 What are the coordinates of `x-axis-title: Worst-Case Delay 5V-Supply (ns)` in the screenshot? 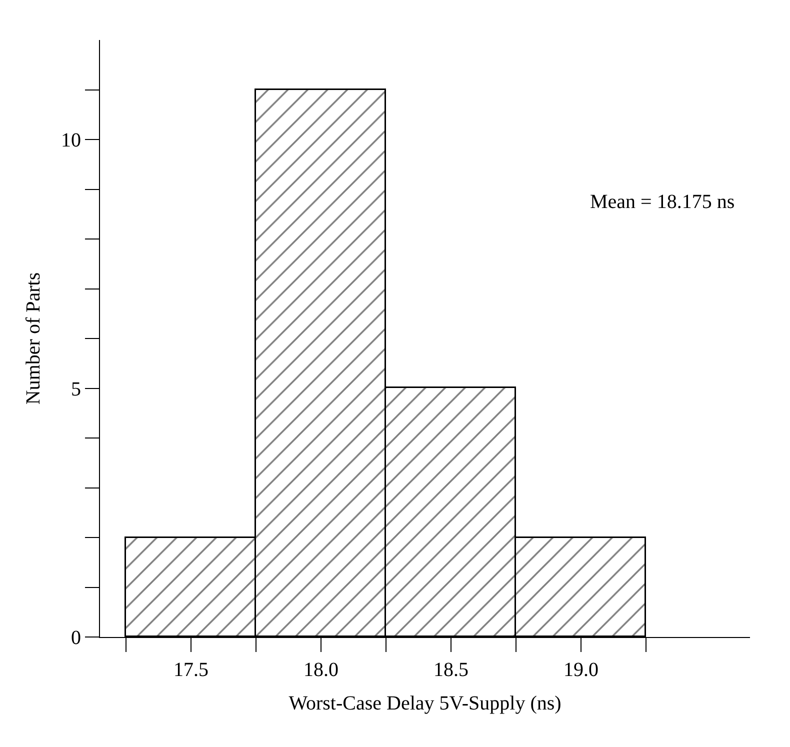 It's located at (425, 703).